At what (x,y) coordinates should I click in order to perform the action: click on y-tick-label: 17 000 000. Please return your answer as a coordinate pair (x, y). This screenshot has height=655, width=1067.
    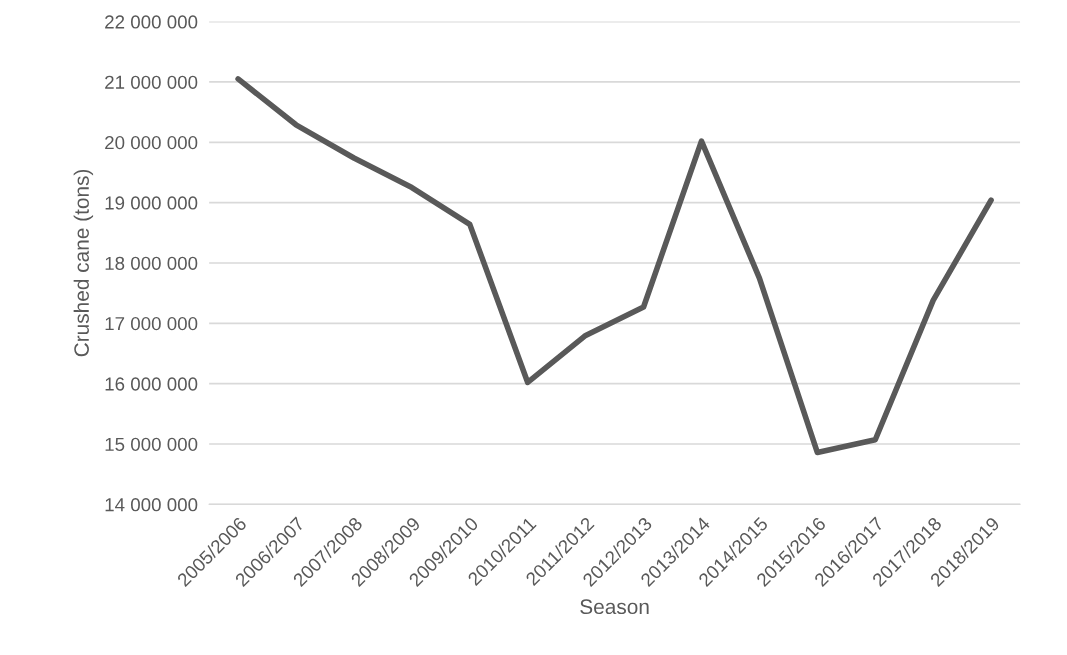
    Looking at the image, I should click on (151, 324).